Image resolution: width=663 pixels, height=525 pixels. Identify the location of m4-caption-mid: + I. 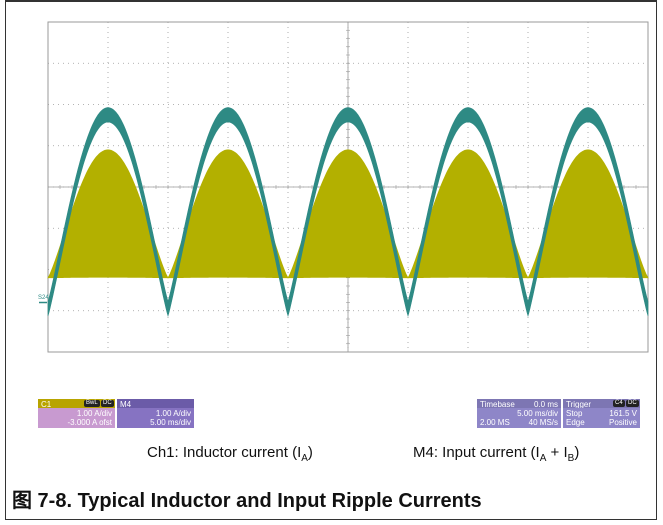
(556, 452).